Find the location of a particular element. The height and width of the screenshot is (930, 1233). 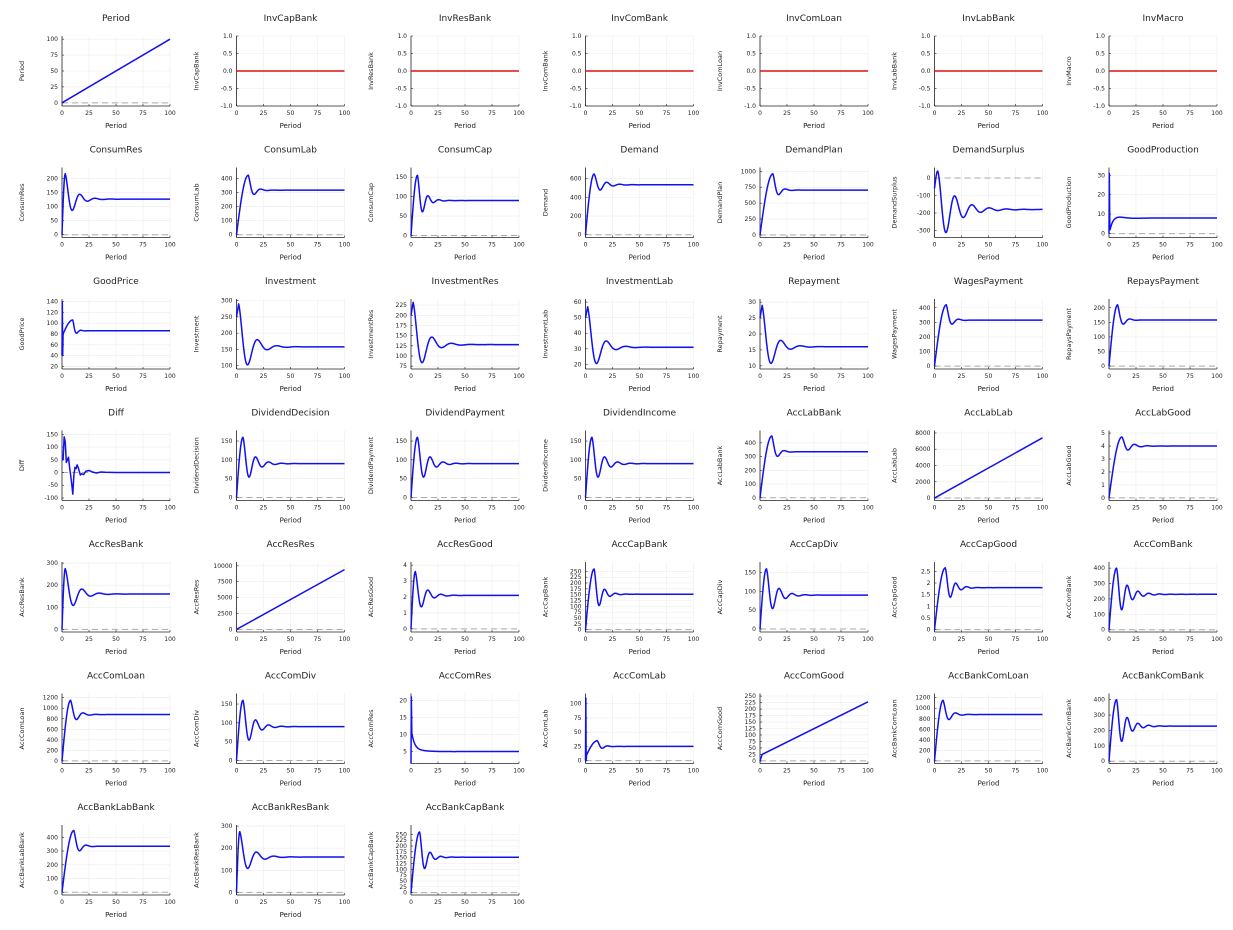

y-tick-label: 30 is located at coordinates (1101, 175).